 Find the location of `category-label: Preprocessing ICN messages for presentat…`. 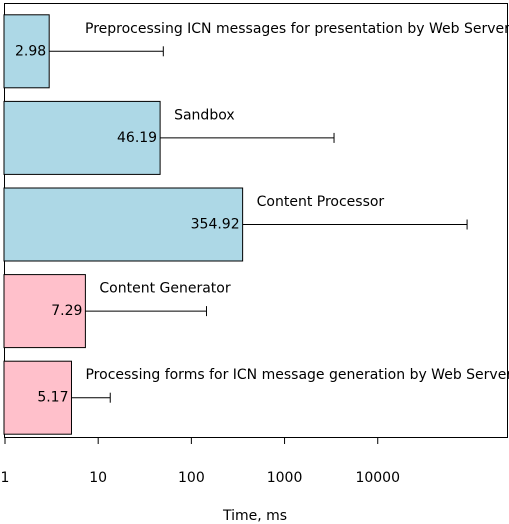

category-label: Preprocessing ICN messages for presentat… is located at coordinates (297, 29).